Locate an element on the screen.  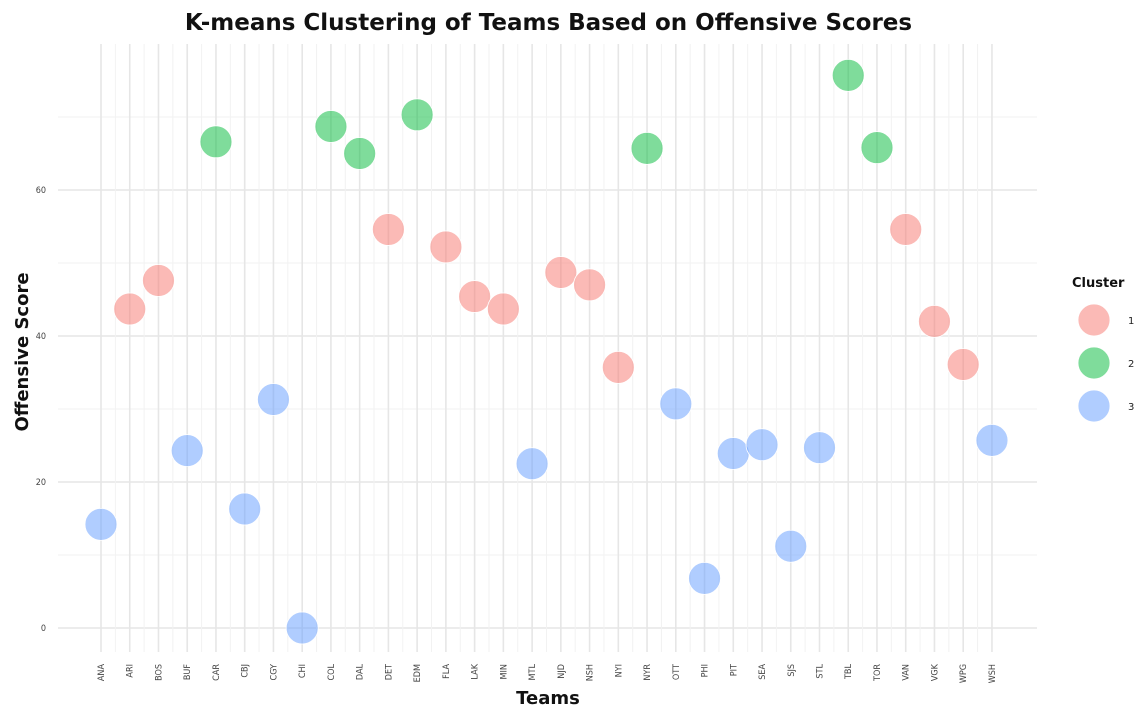
y-tick-label: 20 is located at coordinates (41, 483).